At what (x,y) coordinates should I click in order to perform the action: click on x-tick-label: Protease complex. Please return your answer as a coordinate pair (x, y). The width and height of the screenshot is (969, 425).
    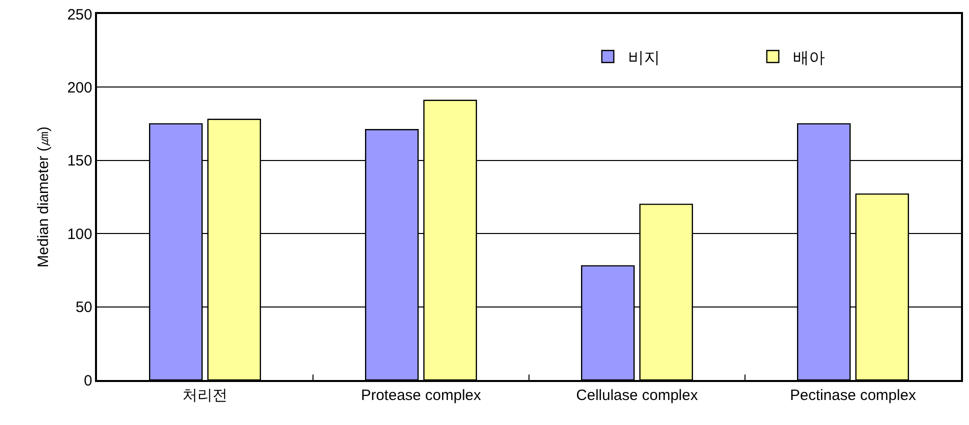
    Looking at the image, I should click on (421, 395).